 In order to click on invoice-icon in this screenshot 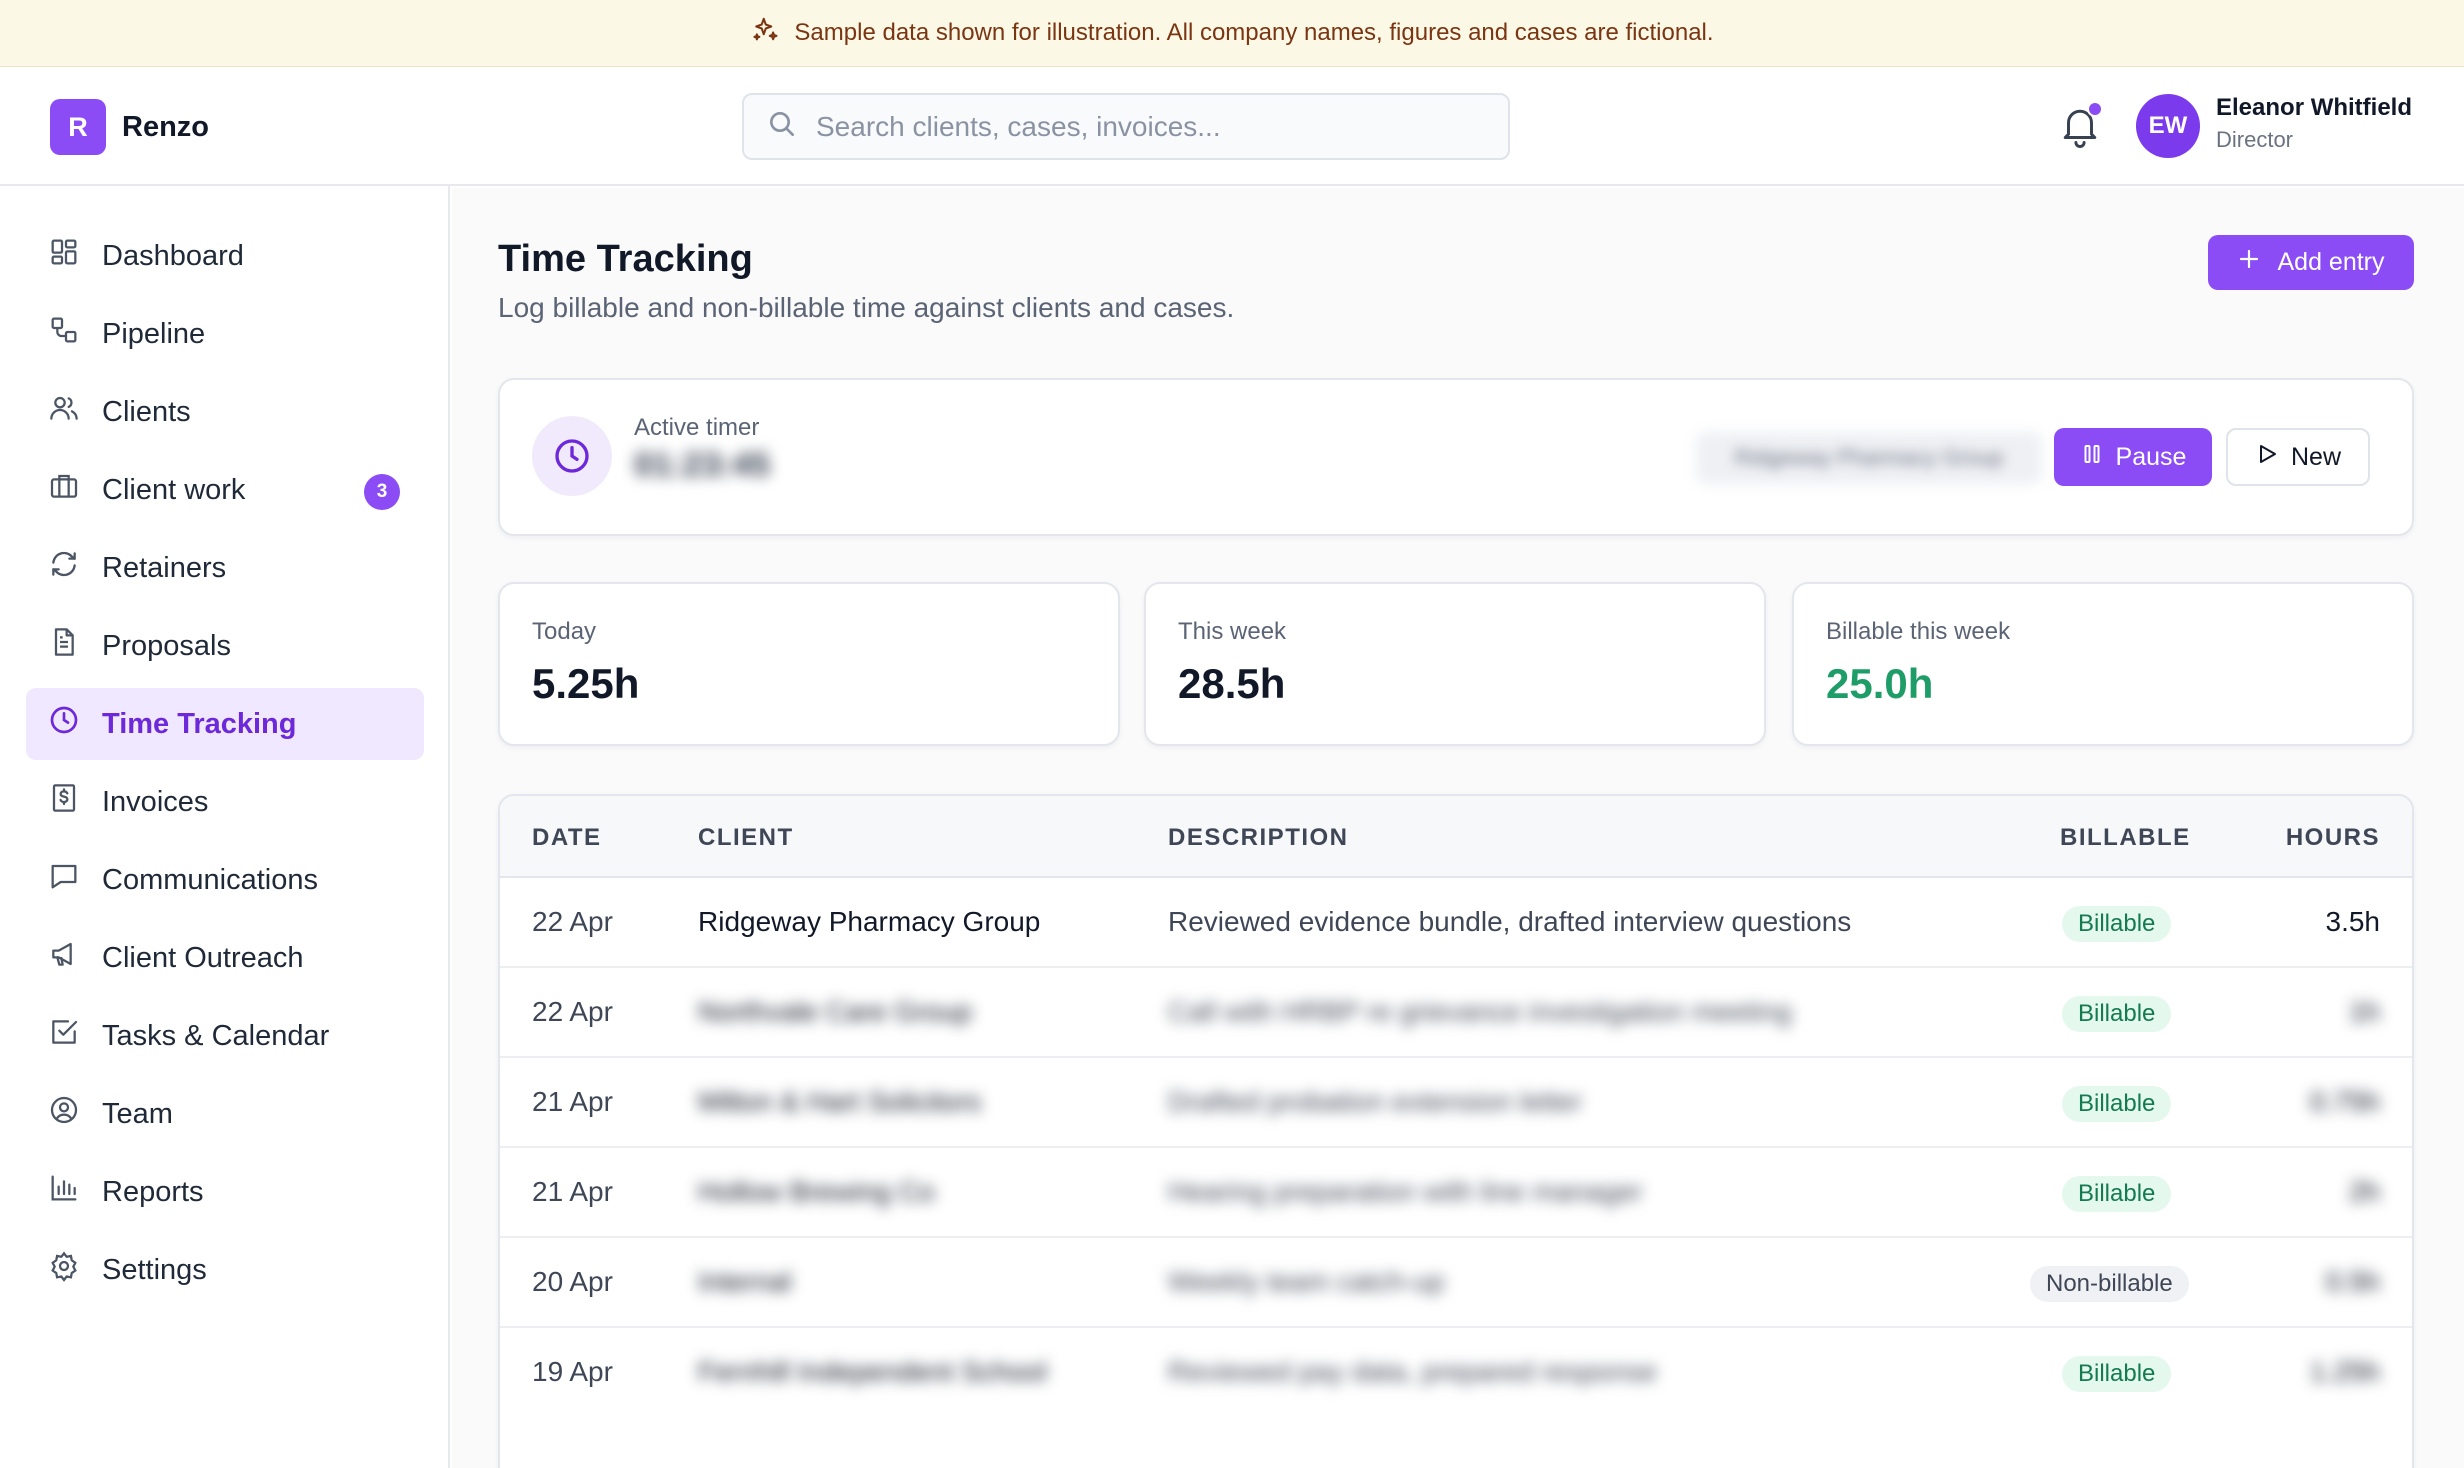, I will do `click(64, 802)`.